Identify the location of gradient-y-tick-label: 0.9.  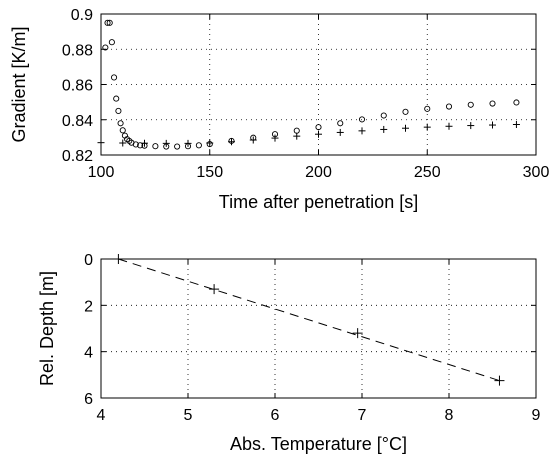
(82, 15).